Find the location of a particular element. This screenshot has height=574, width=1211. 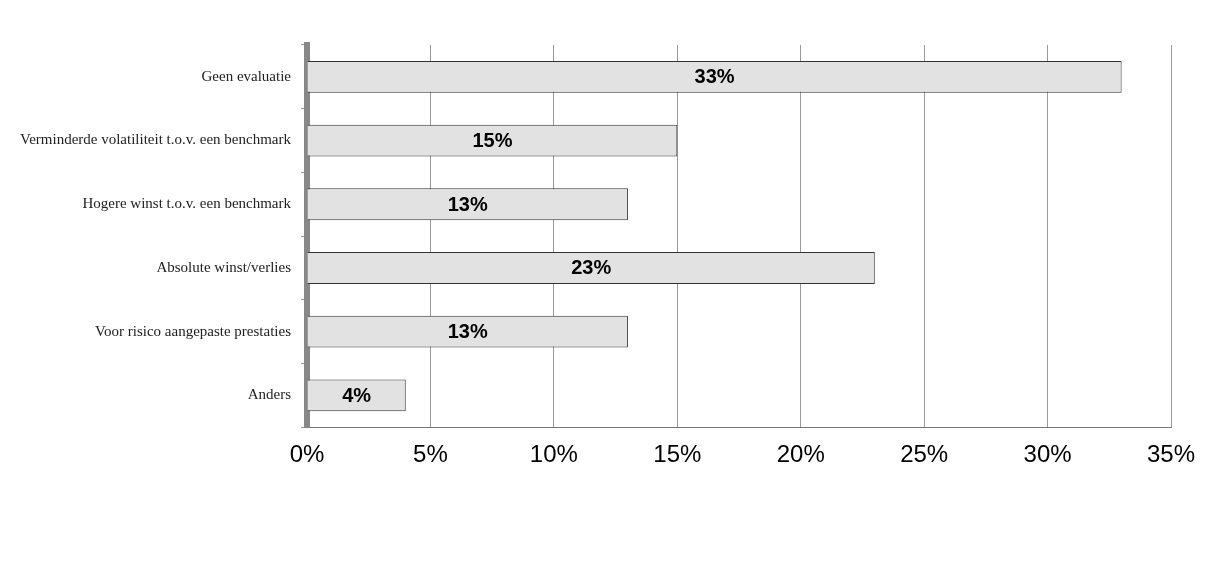

data-label: 4% is located at coordinates (357, 394).